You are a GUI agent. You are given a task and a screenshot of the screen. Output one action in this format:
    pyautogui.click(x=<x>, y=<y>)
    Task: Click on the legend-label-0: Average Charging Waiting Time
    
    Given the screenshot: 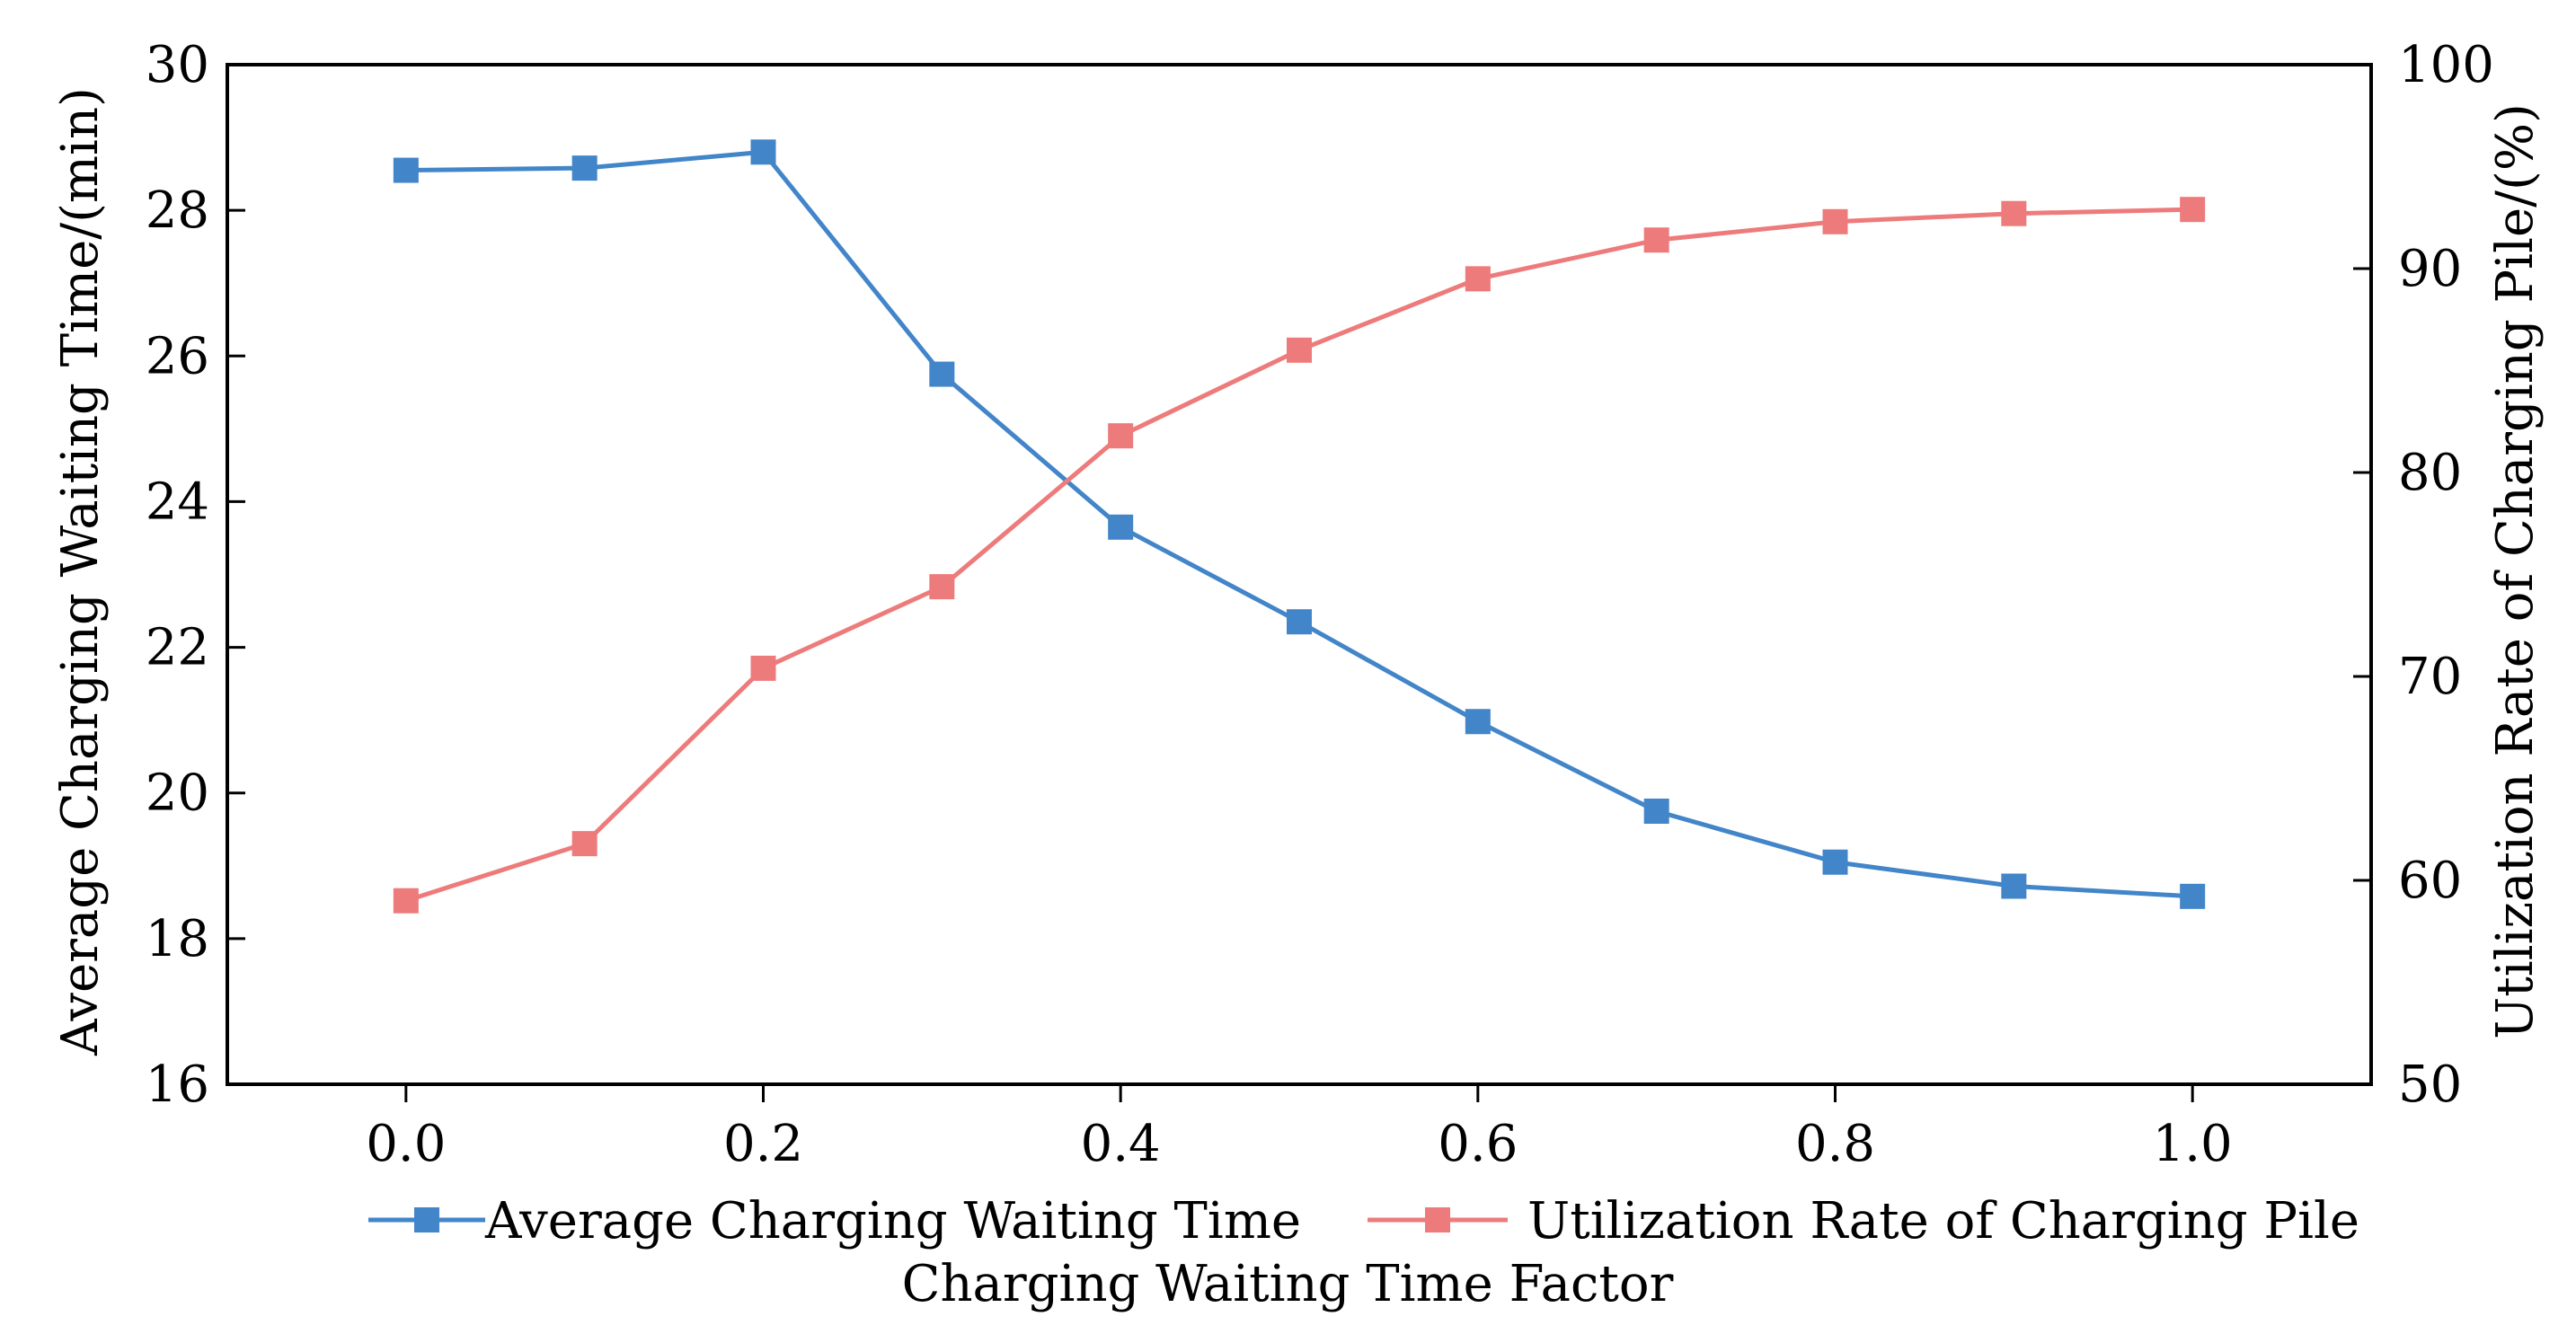 What is the action you would take?
    pyautogui.click(x=892, y=1221)
    